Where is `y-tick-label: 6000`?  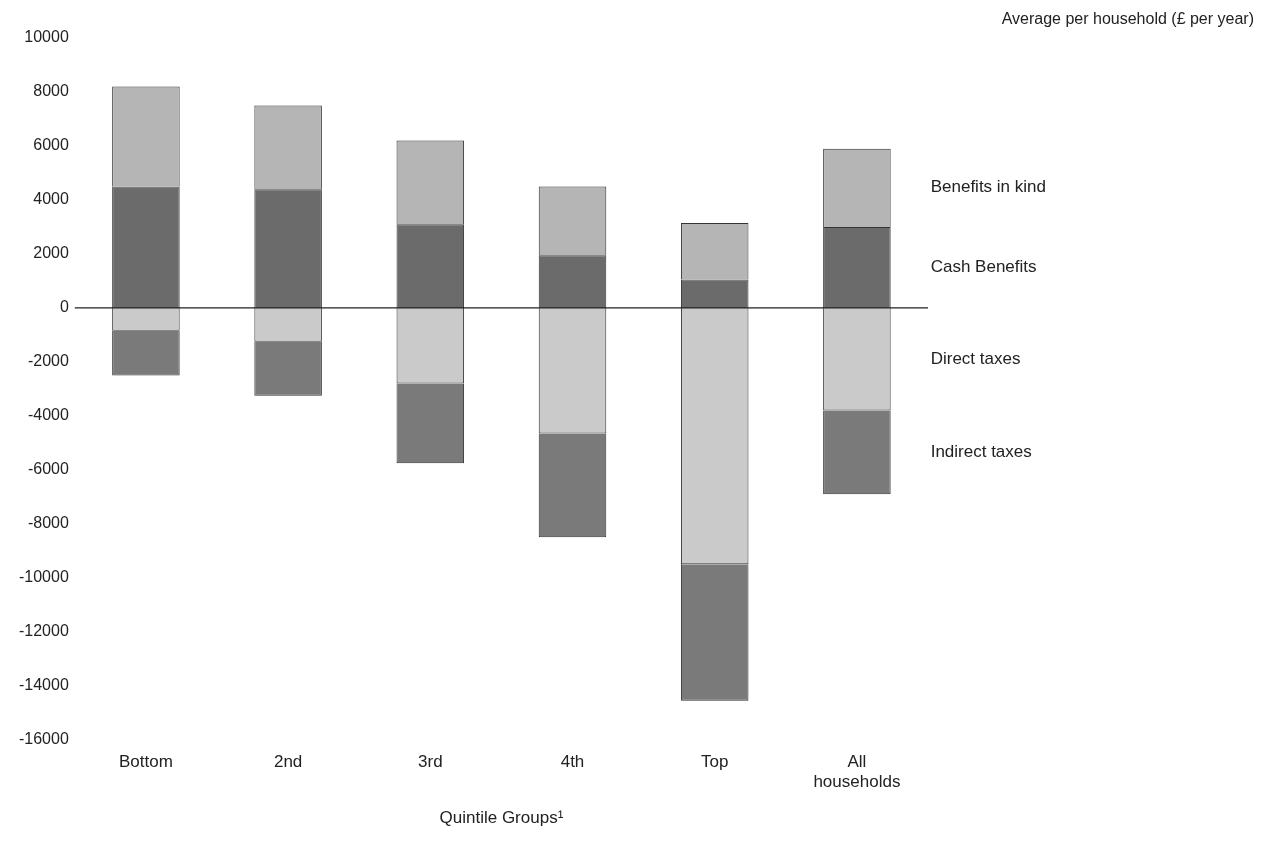 y-tick-label: 6000 is located at coordinates (51, 145).